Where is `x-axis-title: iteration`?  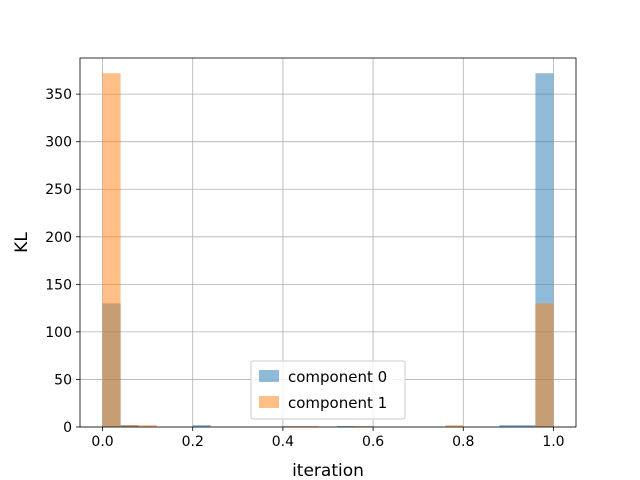 x-axis-title: iteration is located at coordinates (328, 470).